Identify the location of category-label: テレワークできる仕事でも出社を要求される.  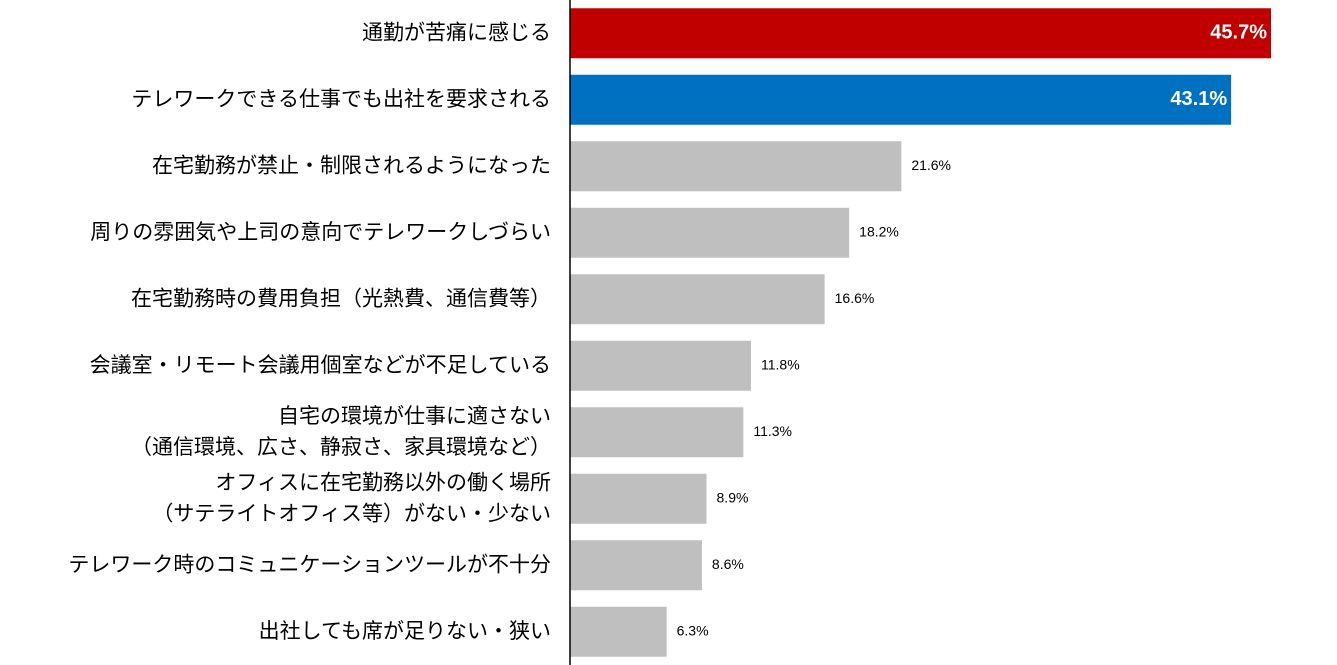
(341, 99).